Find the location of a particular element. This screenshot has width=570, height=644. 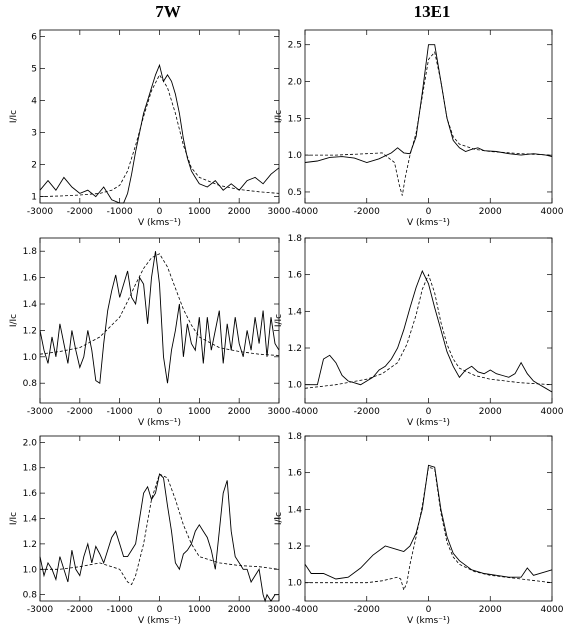

y-tick-label: 1.5 is located at coordinates (295, 119).